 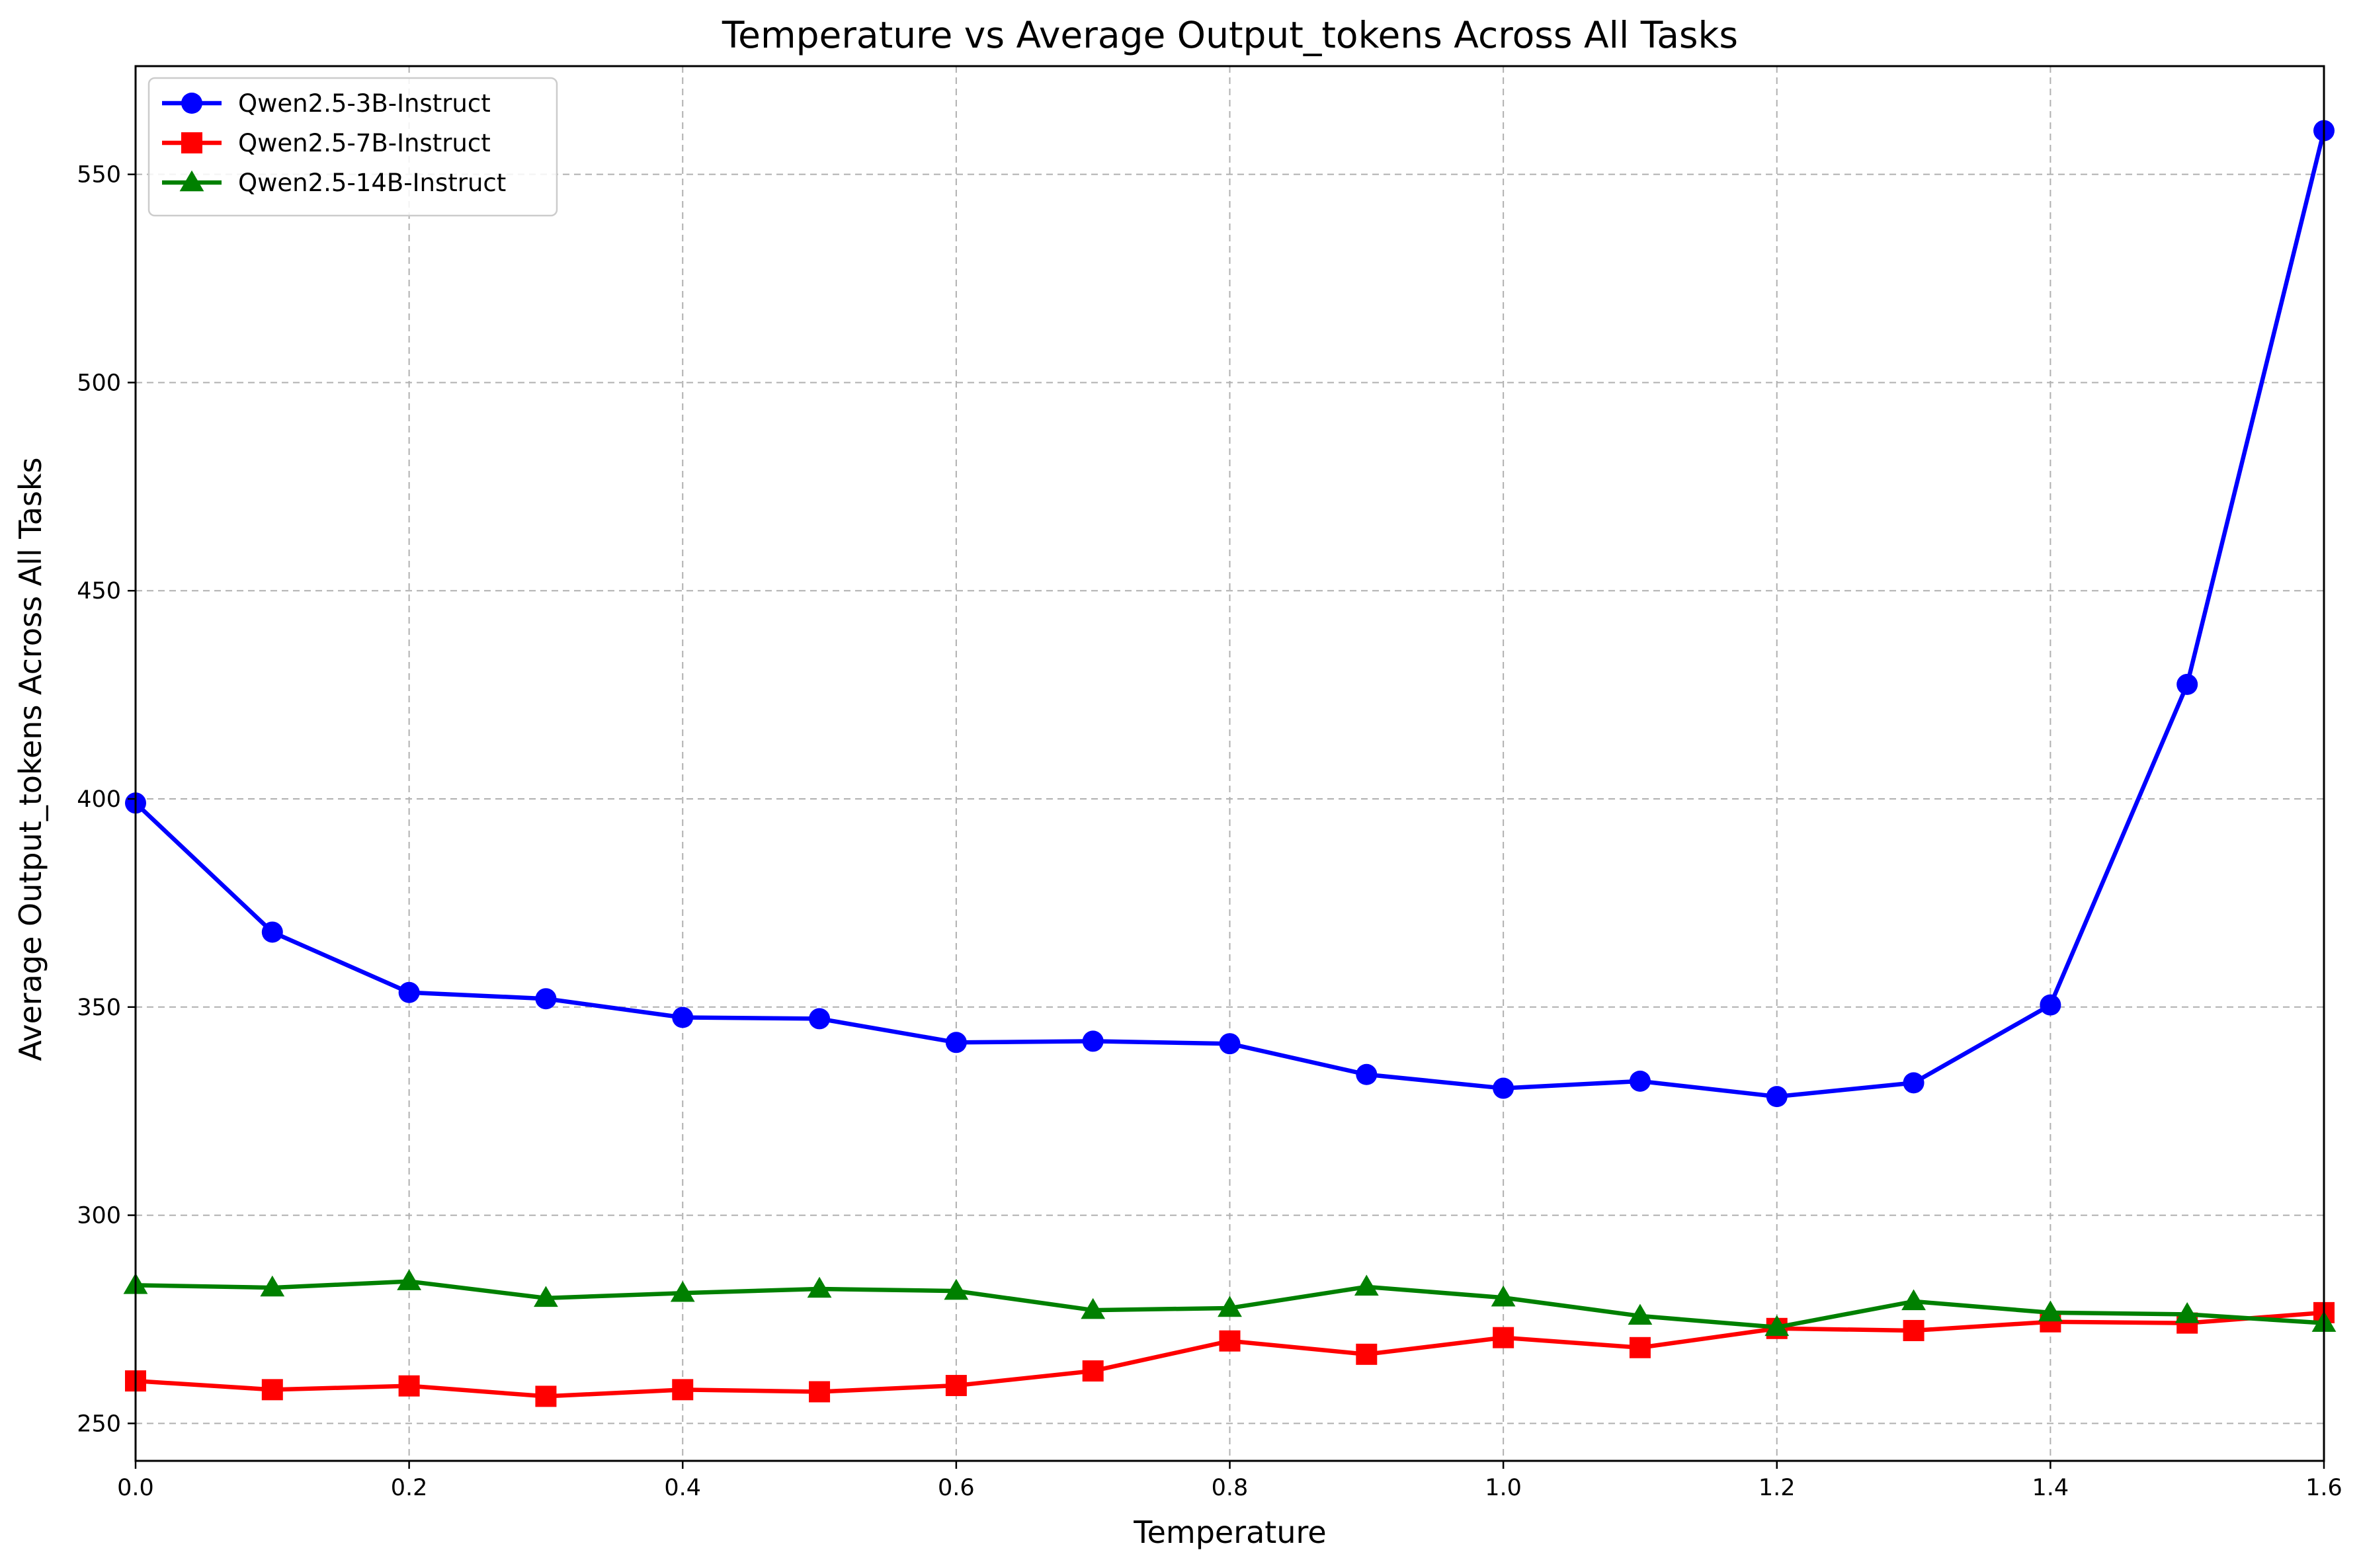 I want to click on x-tick-label: 0.2, so click(x=409, y=1488).